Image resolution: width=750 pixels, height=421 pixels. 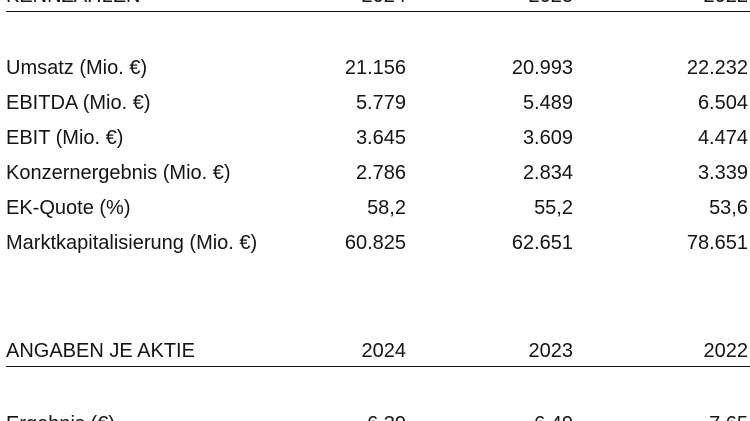 I want to click on value-cell: 3.609, so click(x=547, y=138).